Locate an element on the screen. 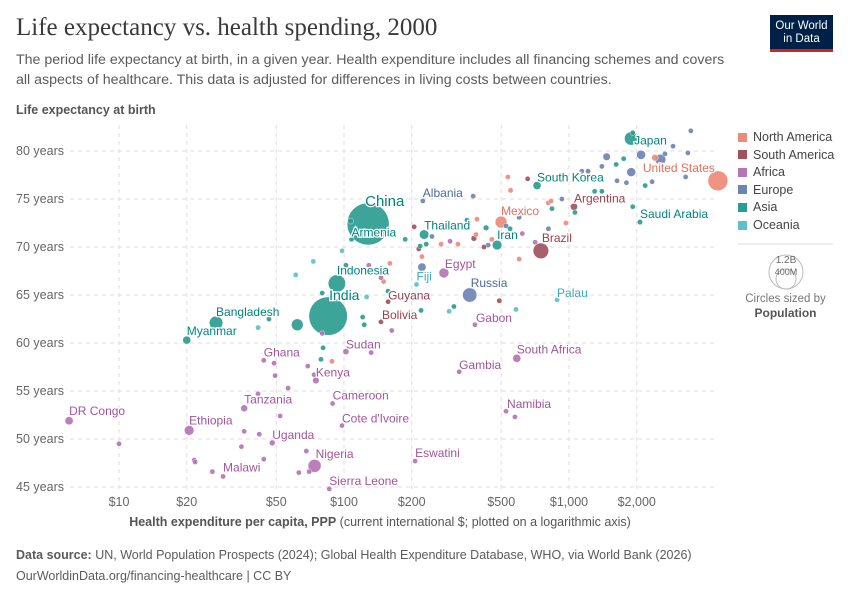 Image resolution: width=850 pixels, height=600 pixels. point-egypt is located at coordinates (444, 273).